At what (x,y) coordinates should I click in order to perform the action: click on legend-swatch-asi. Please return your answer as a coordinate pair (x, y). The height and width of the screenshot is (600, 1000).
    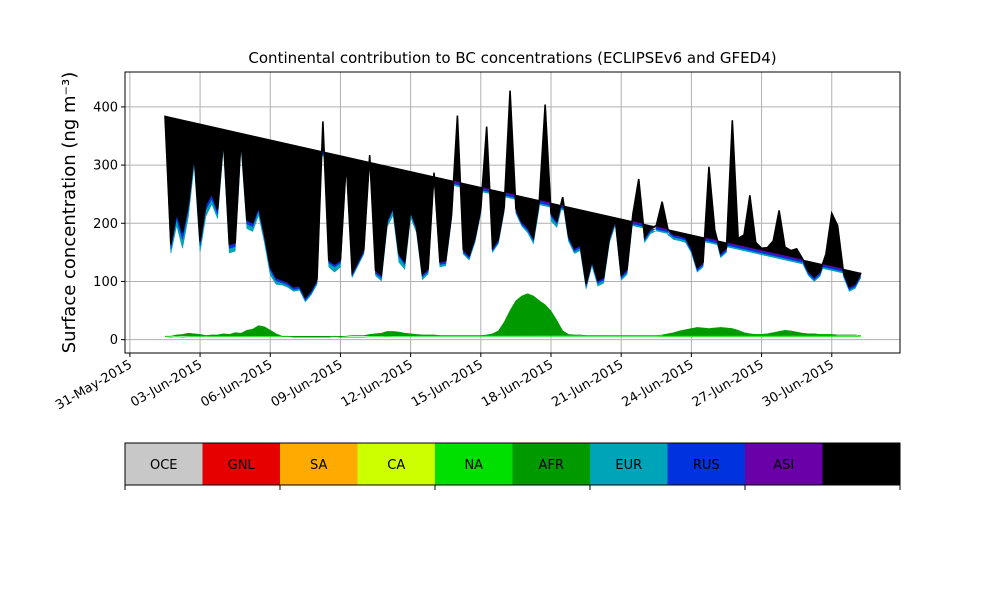
    Looking at the image, I should click on (784, 464).